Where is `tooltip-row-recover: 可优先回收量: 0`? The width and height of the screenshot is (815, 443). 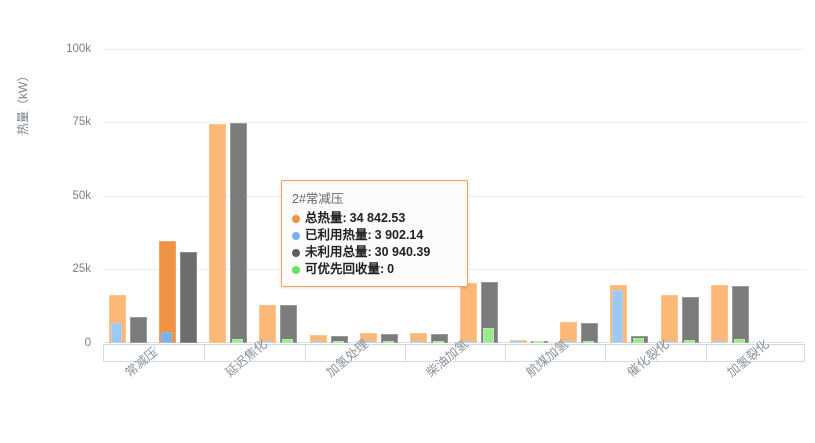 tooltip-row-recover: 可优先回收量: 0 is located at coordinates (374, 269).